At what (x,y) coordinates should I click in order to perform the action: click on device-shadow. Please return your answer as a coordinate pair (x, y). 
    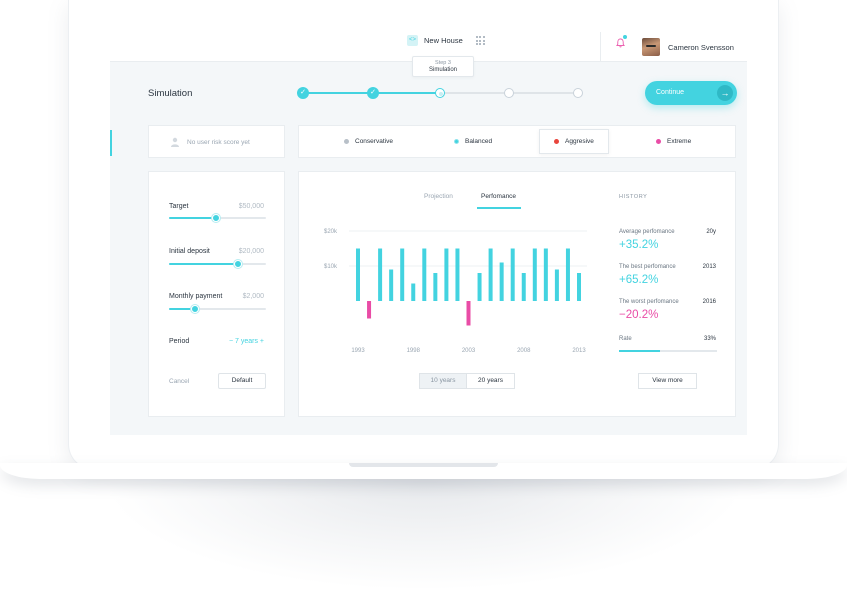
    Looking at the image, I should click on (425, 533).